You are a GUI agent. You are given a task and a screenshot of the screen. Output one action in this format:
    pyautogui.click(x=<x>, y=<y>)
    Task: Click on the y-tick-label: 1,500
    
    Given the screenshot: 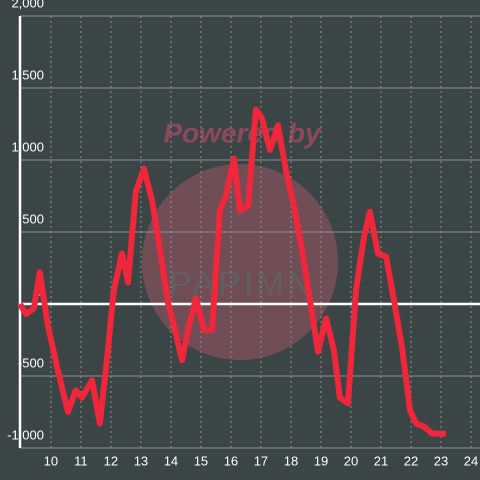 What is the action you would take?
    pyautogui.click(x=27, y=74)
    